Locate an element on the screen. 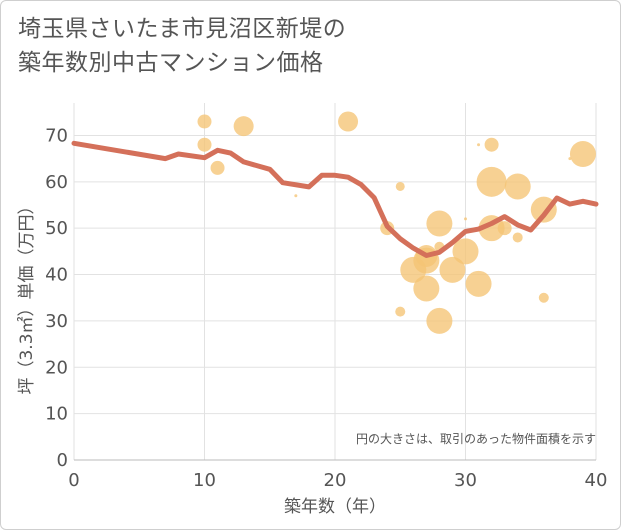 Image resolution: width=621 pixels, height=530 pixels. y-tick-label: 60 is located at coordinates (56, 182).